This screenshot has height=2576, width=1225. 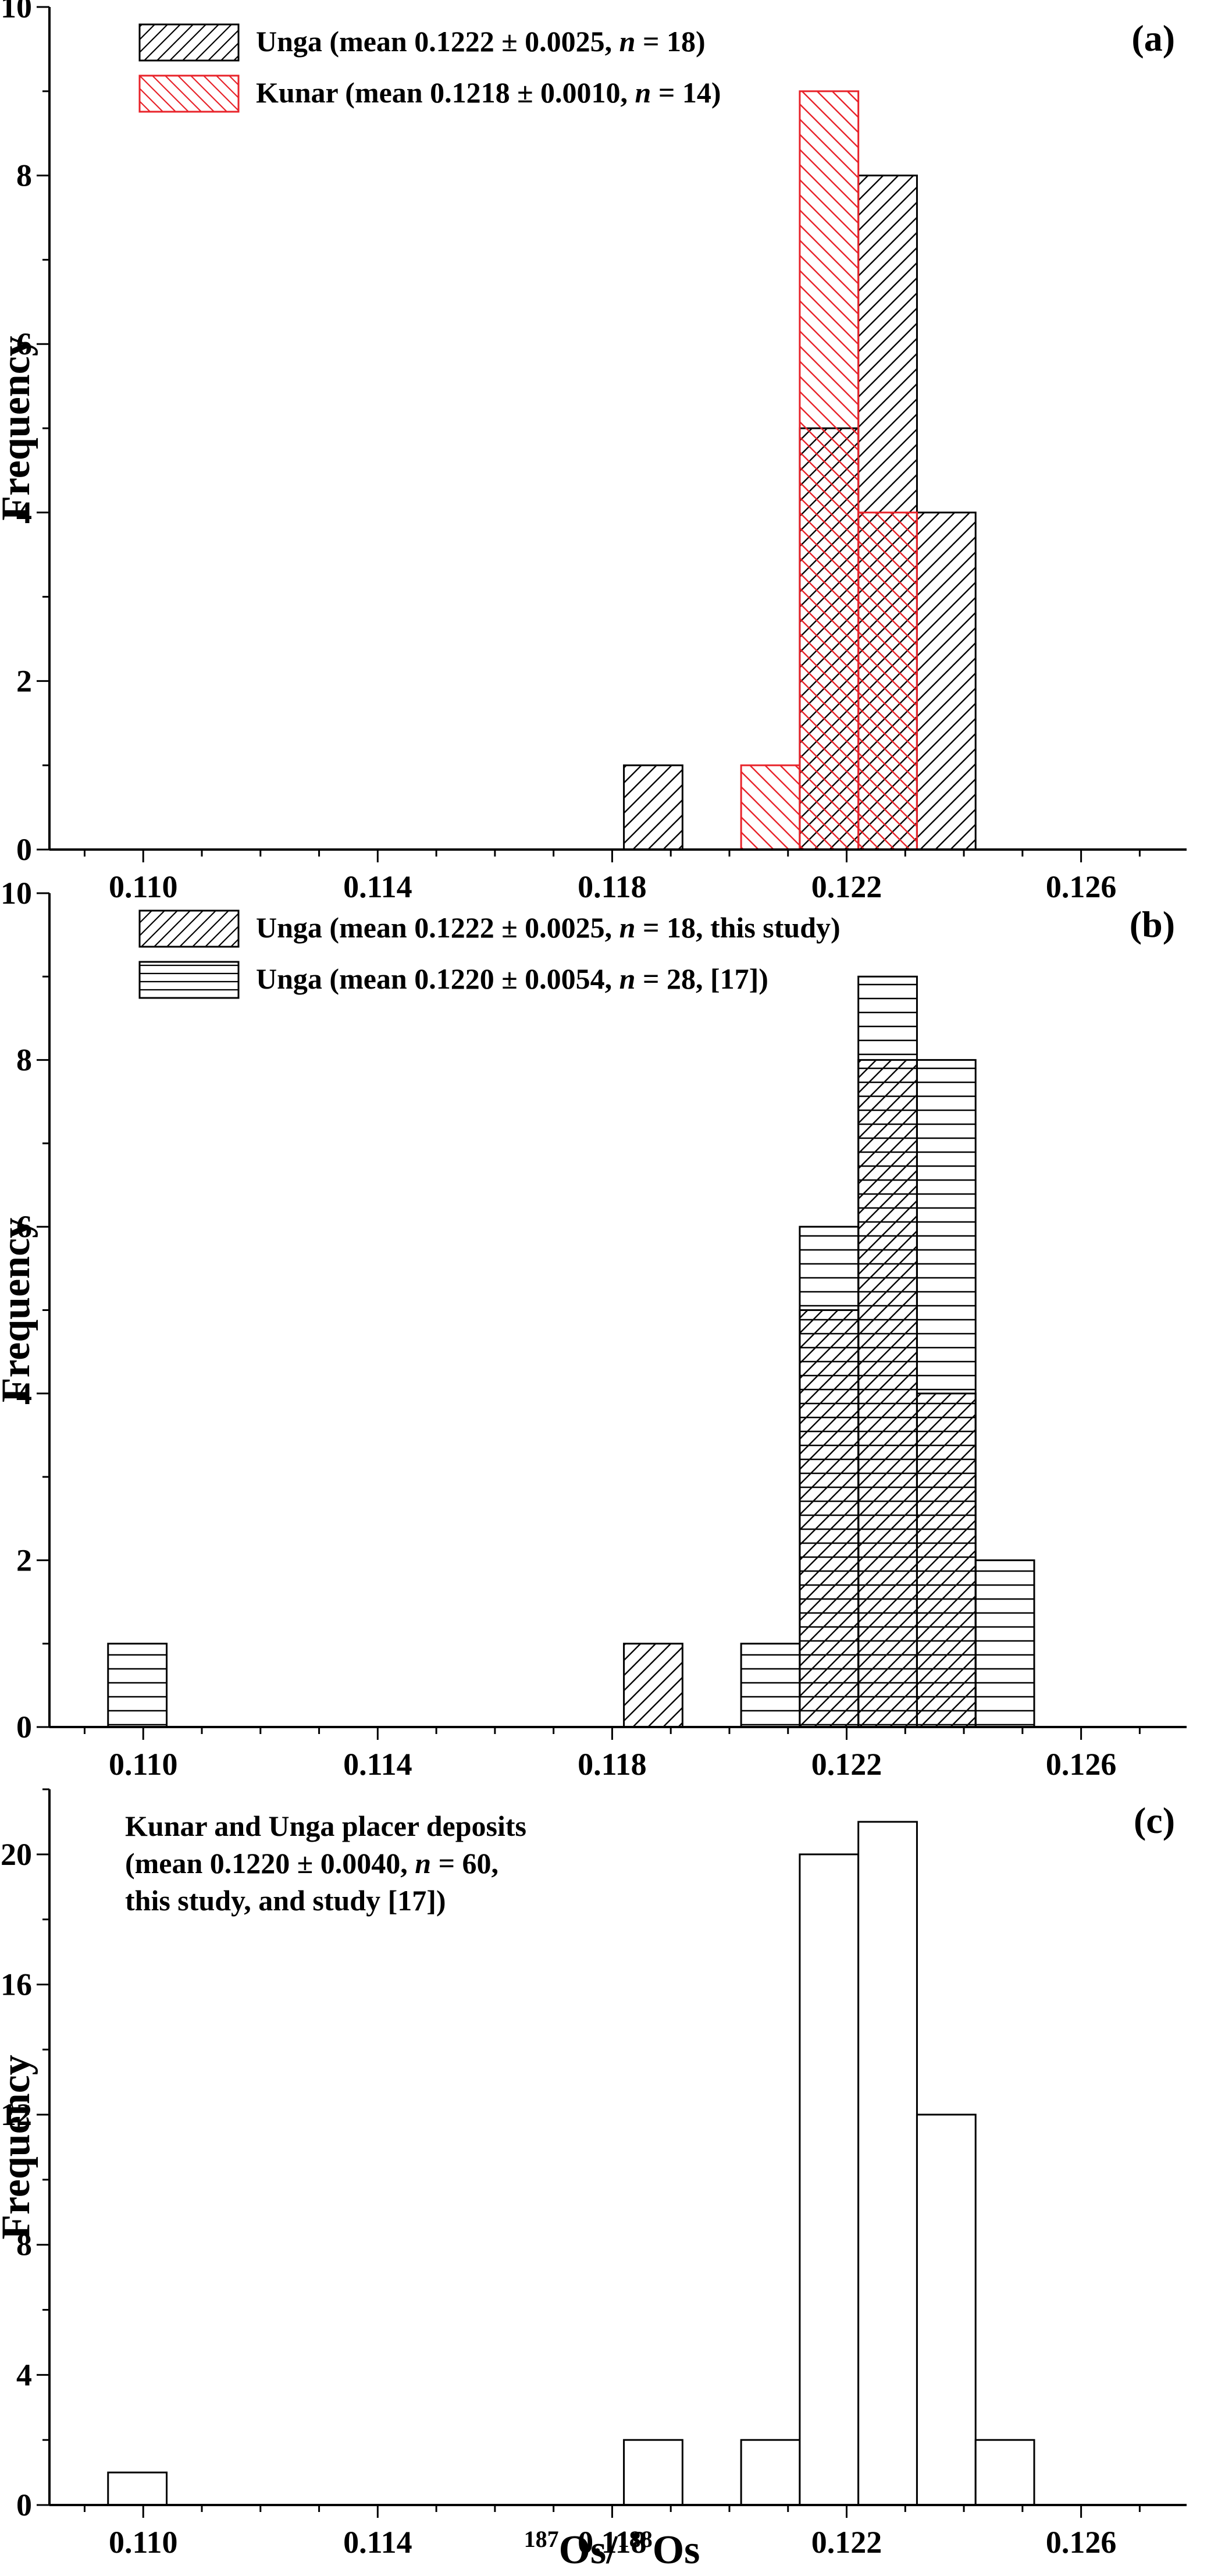 I want to click on annotation-line: Kunar and Unga placer deposits, so click(x=325, y=1826).